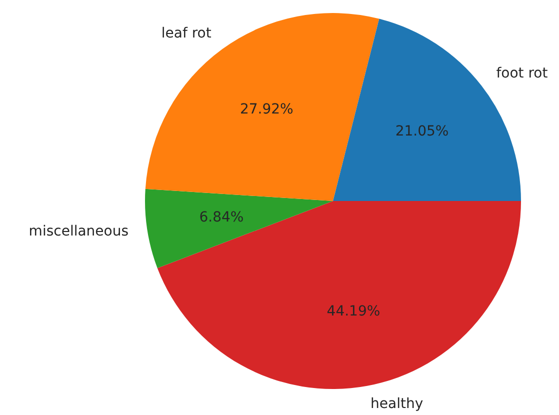 The height and width of the screenshot is (415, 559). Describe the element at coordinates (522, 74) in the screenshot. I see `slice-label: foot rot` at that location.